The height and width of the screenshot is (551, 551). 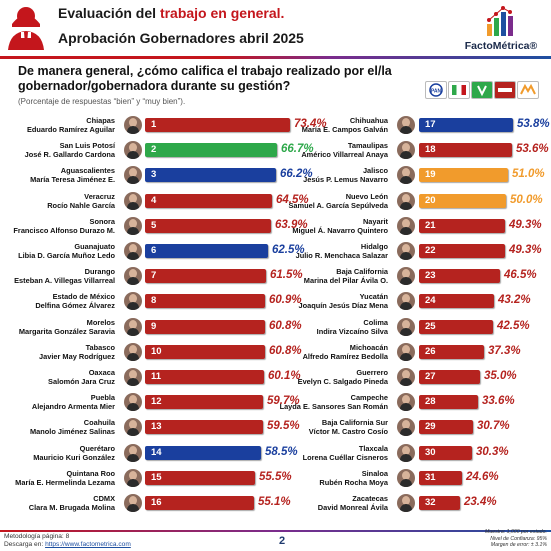 I want to click on approval-bar: 24, so click(x=456, y=301).